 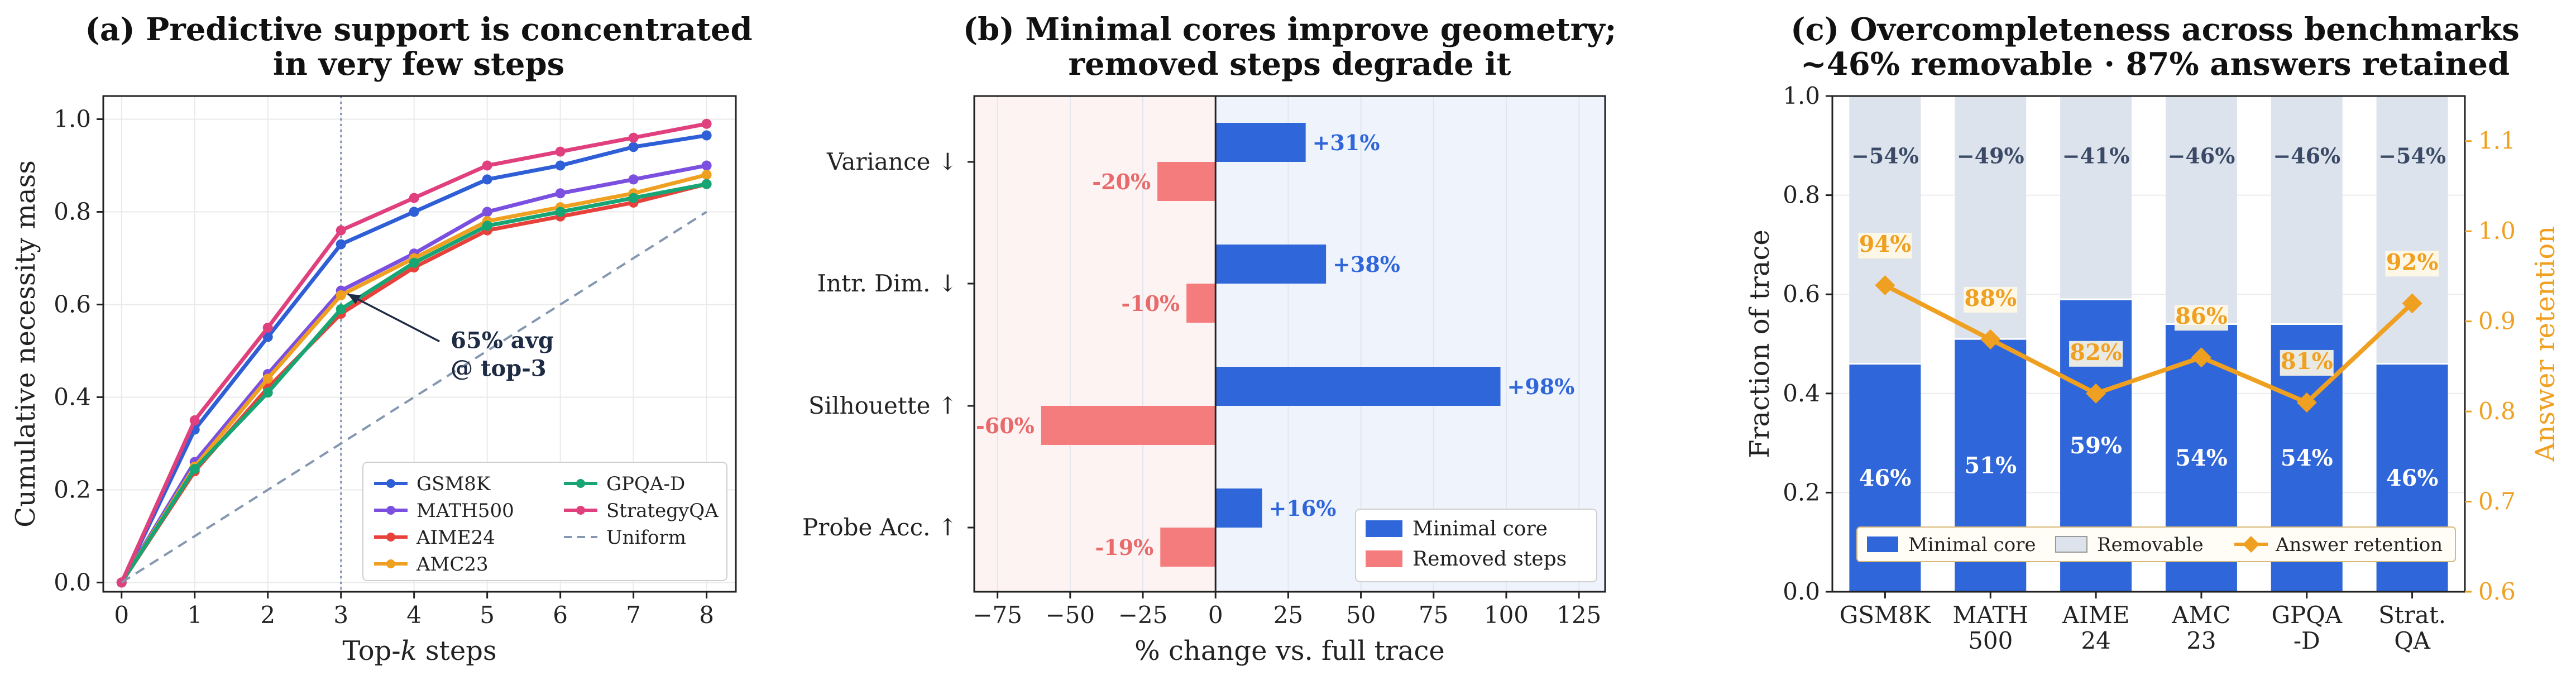 What do you see at coordinates (1289, 651) in the screenshot?
I see `x-axis-label: % change vs. full trace` at bounding box center [1289, 651].